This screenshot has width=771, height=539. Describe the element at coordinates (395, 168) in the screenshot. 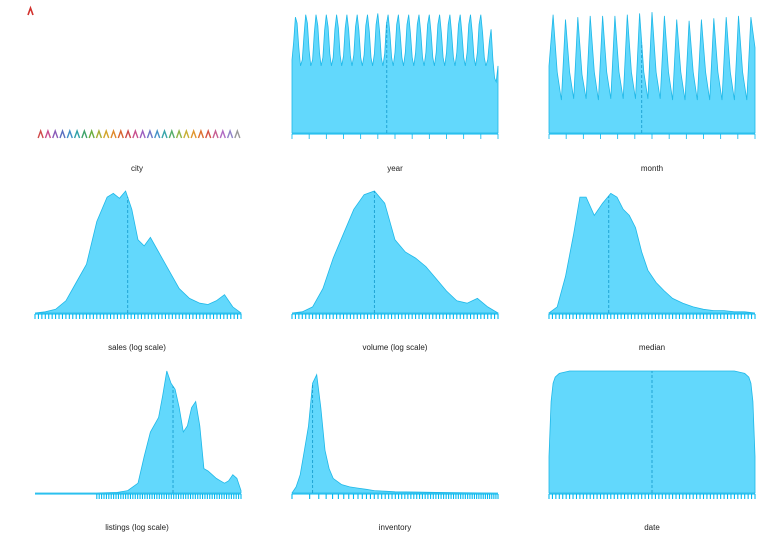

I see `xlabel-year: year` at that location.